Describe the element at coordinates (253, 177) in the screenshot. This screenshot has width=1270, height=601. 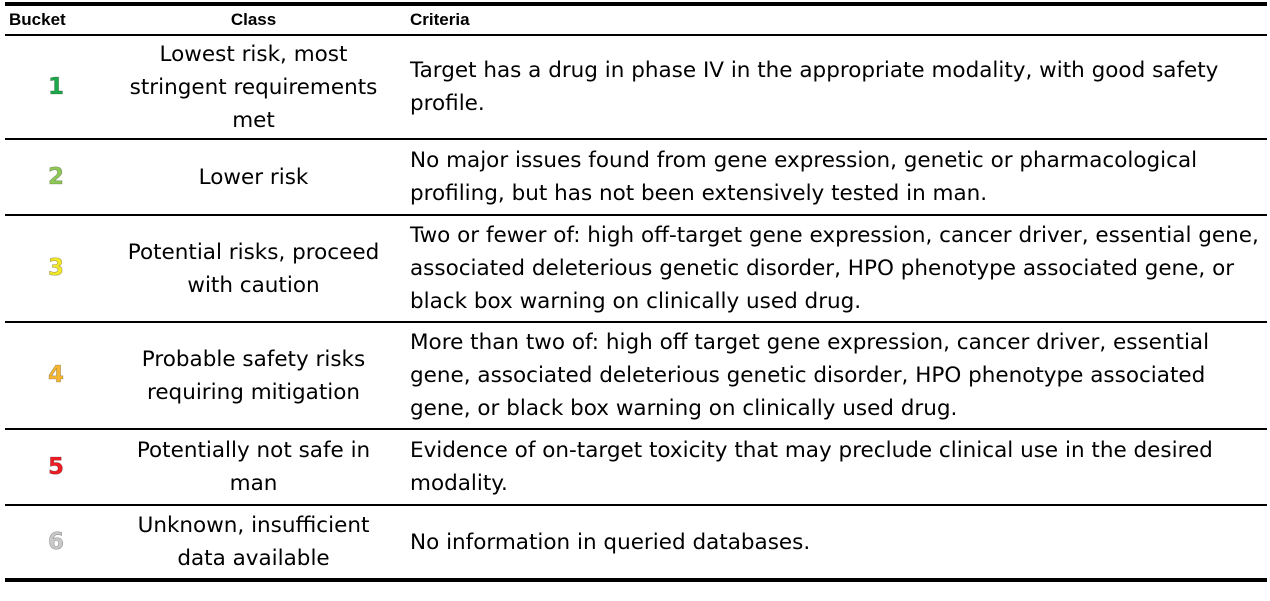
I see `class-cell: Lower risk` at that location.